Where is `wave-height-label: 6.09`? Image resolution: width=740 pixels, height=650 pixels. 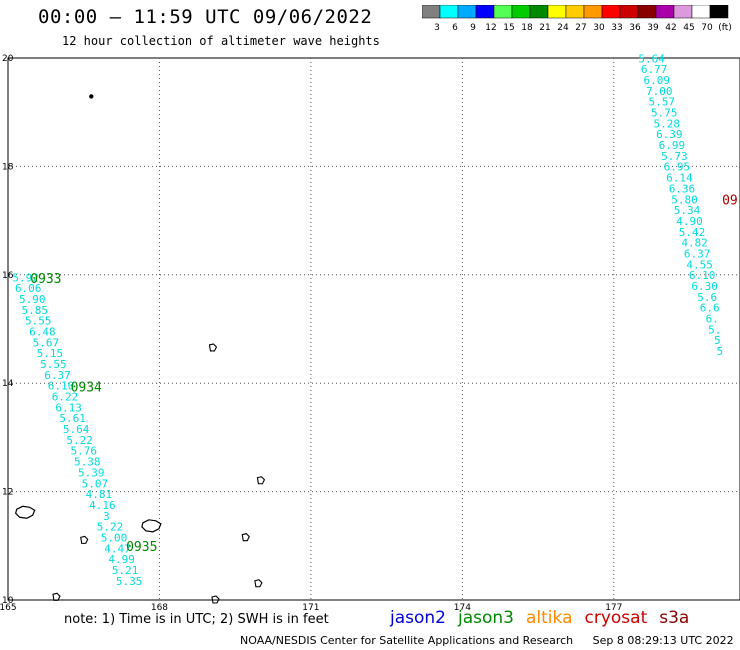
wave-height-label: 6.09 is located at coordinates (656, 80).